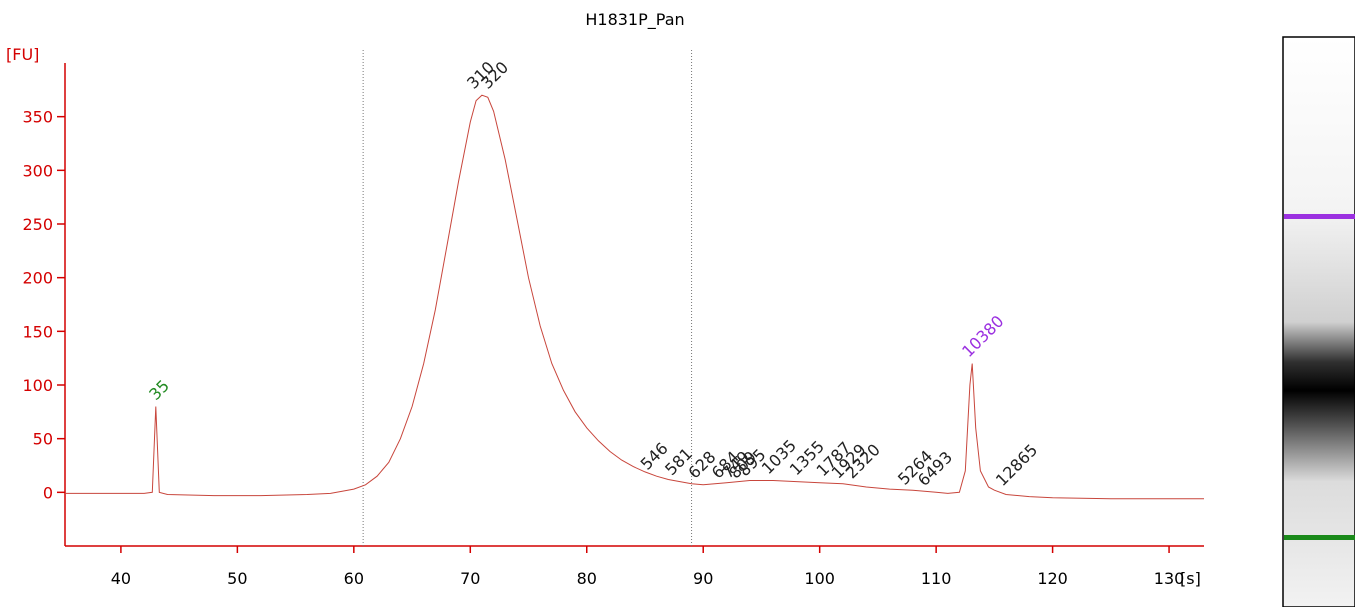 The height and width of the screenshot is (611, 1355). What do you see at coordinates (121, 578) in the screenshot?
I see `x-tick-label: 40` at bounding box center [121, 578].